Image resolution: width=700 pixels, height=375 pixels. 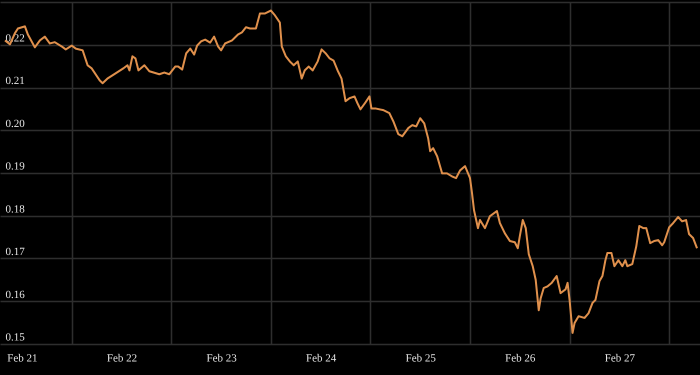 I want to click on x-tick-label: Feb 25, so click(x=421, y=358).